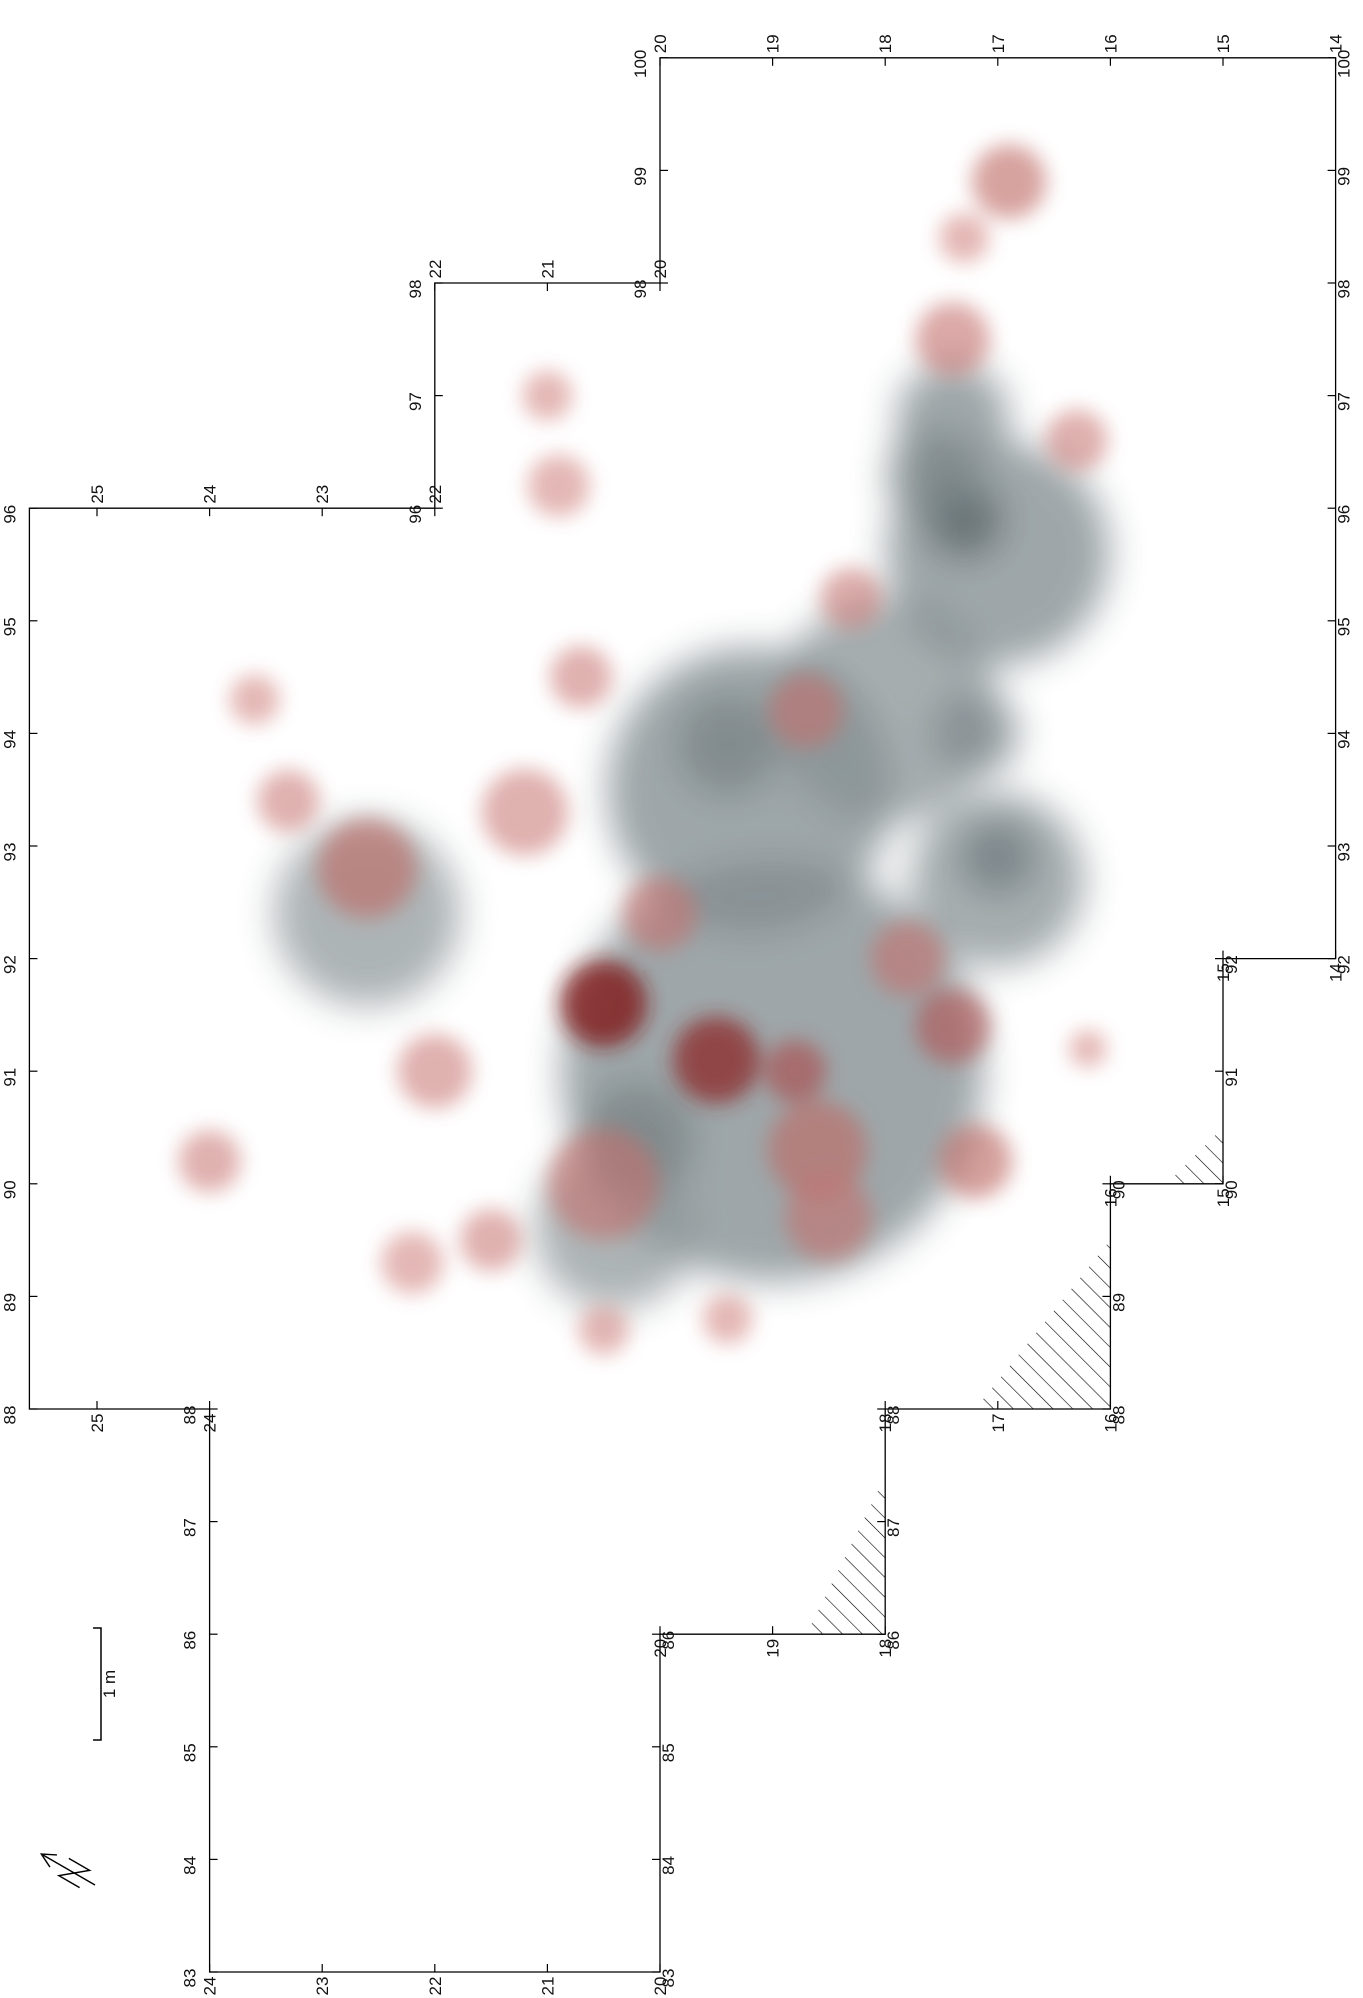 The height and width of the screenshot is (1998, 1363). What do you see at coordinates (97, 1423) in the screenshot?
I see `y-tick-label: 25` at bounding box center [97, 1423].